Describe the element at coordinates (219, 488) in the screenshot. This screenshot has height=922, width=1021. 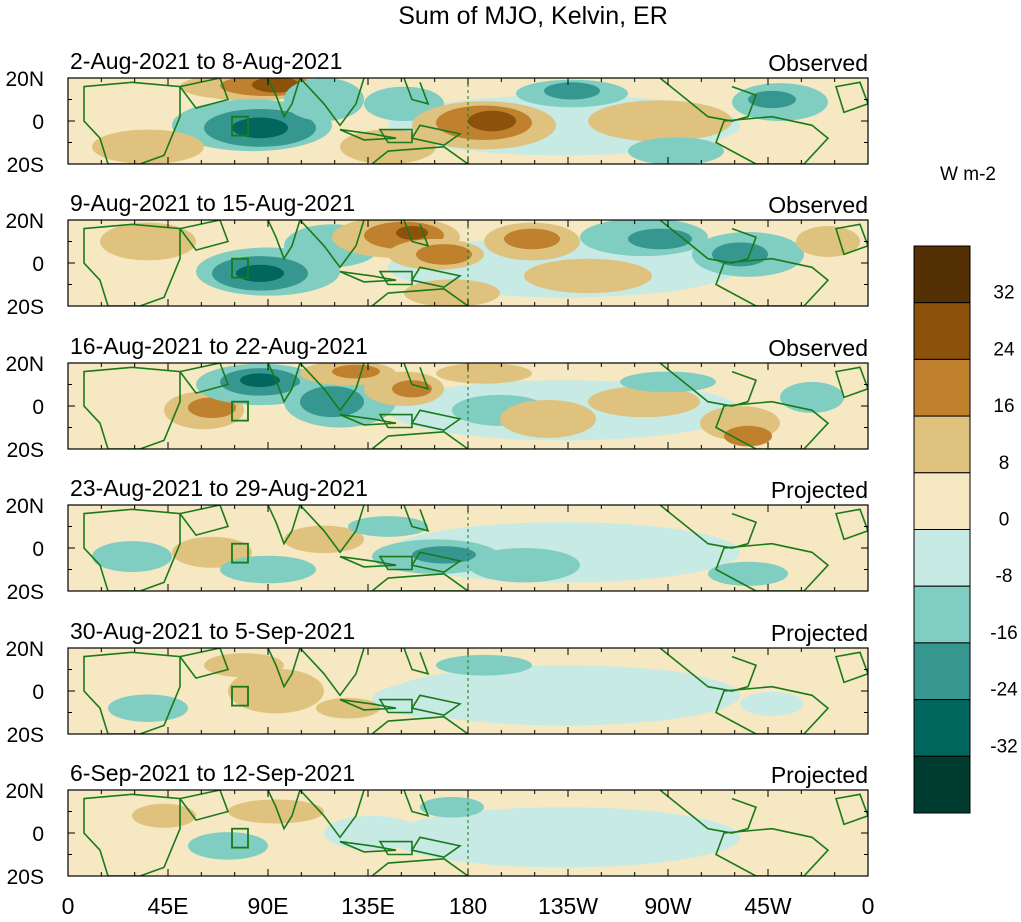
I see `panel-date-range: 23-Aug-2021 to 29-Aug-2021` at that location.